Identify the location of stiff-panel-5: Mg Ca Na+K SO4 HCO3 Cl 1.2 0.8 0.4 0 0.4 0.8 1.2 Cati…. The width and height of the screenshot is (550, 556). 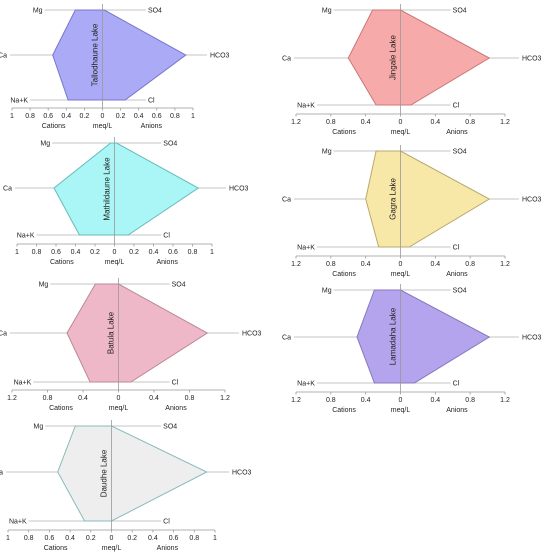
(131, 345).